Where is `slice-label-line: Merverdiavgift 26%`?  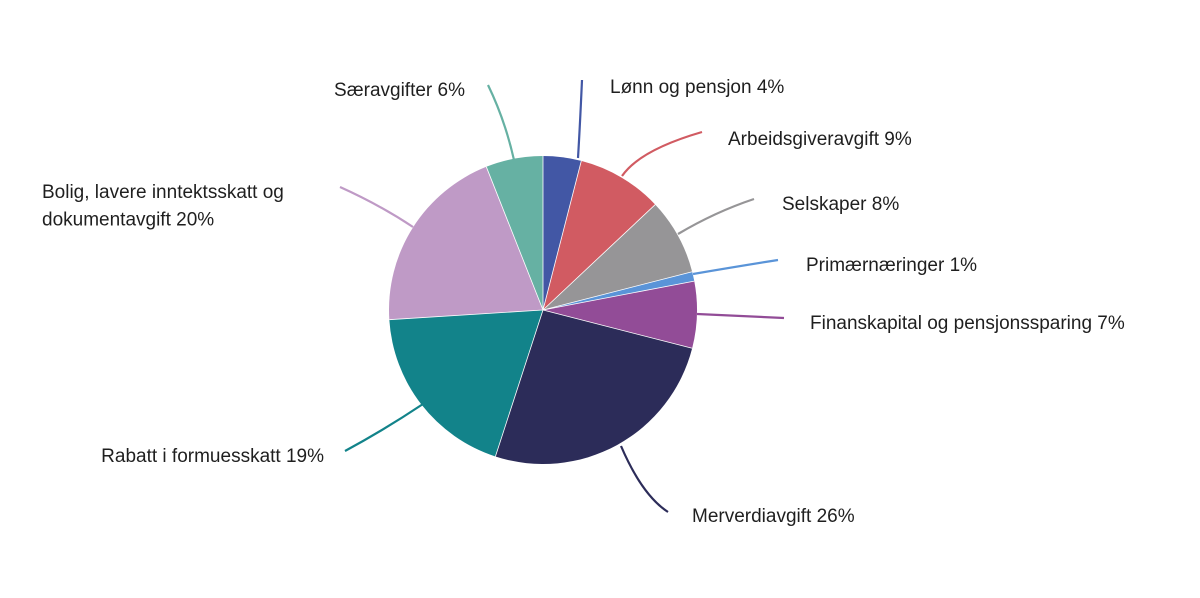
slice-label-line: Merverdiavgift 26% is located at coordinates (773, 516).